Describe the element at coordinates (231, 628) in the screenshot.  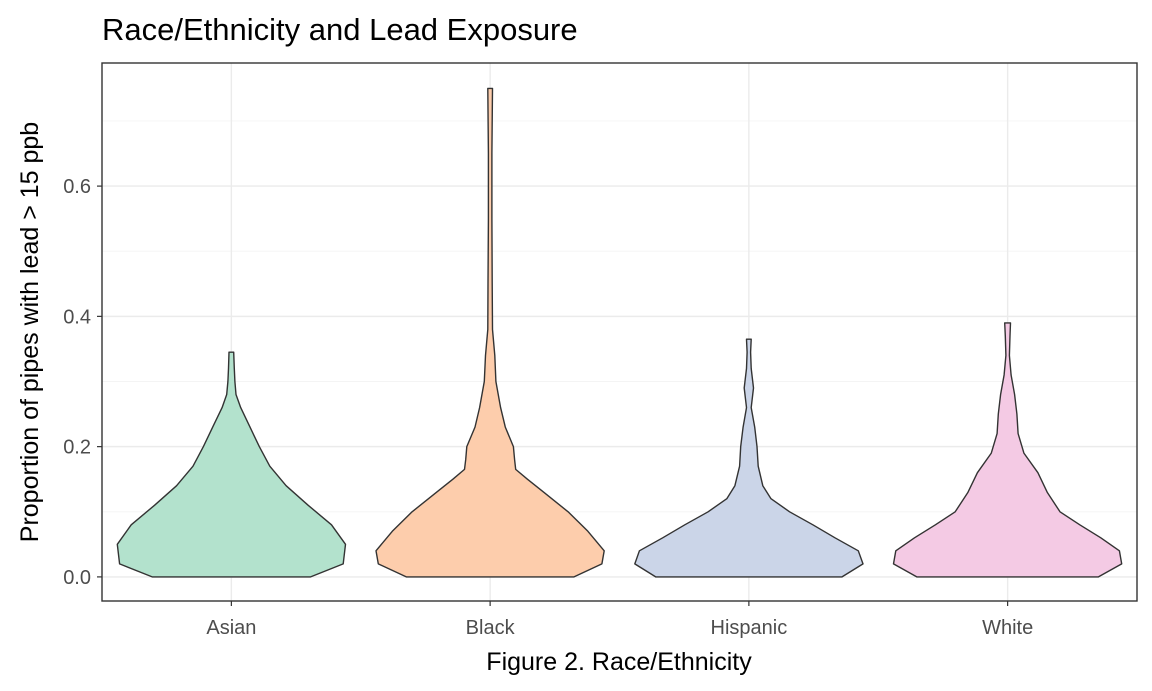
I see `x-tick-label: Asian` at that location.